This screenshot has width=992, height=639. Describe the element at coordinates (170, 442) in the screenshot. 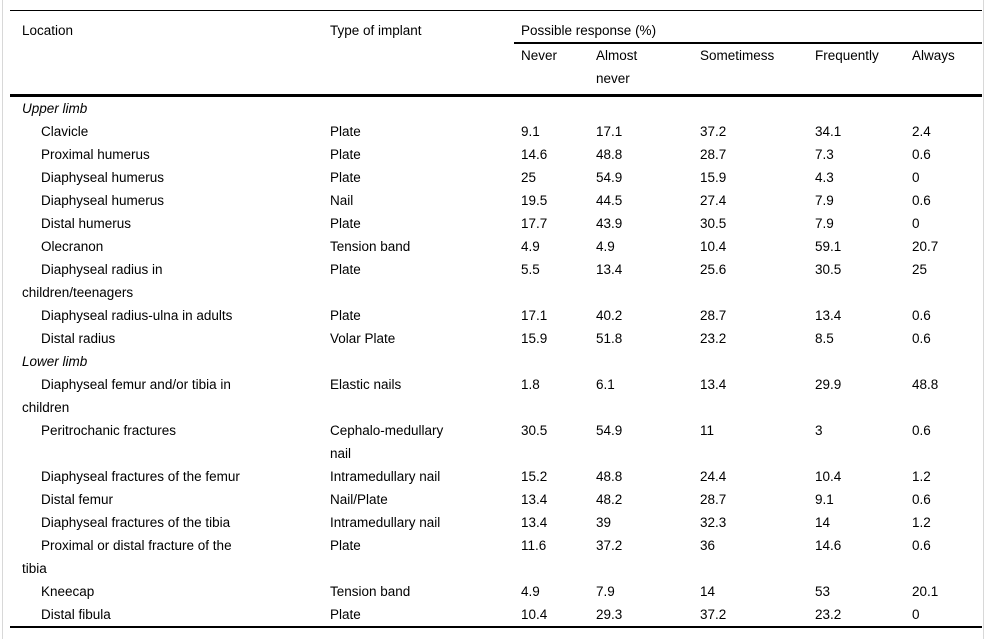

I see `location-cell: Peritrochanic fractures` at that location.